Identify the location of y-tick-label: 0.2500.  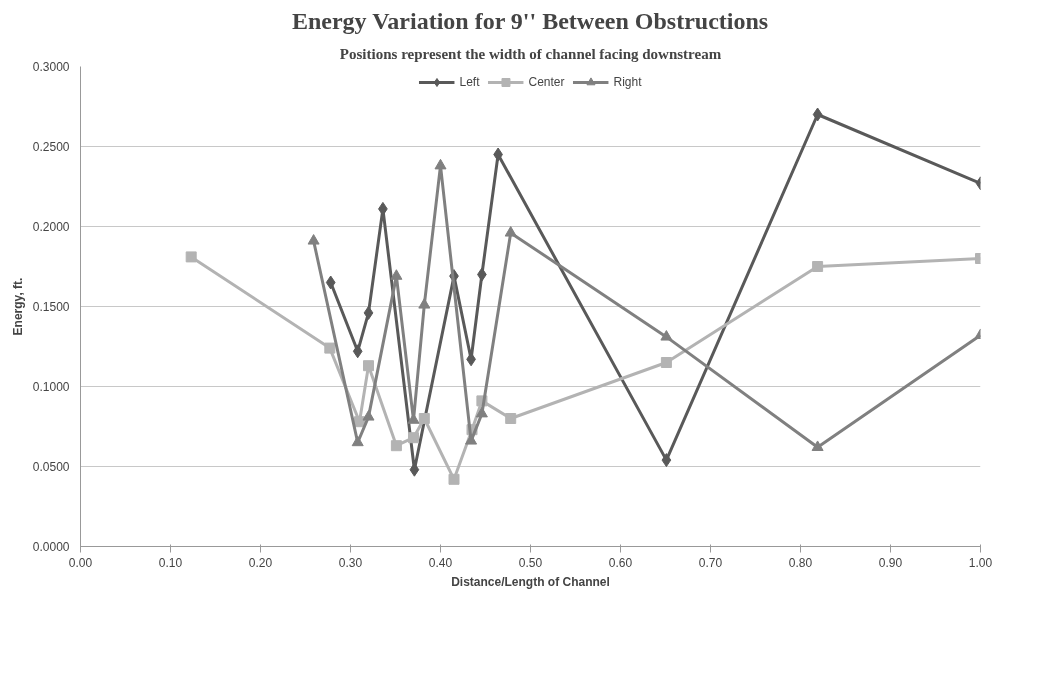
(51, 147).